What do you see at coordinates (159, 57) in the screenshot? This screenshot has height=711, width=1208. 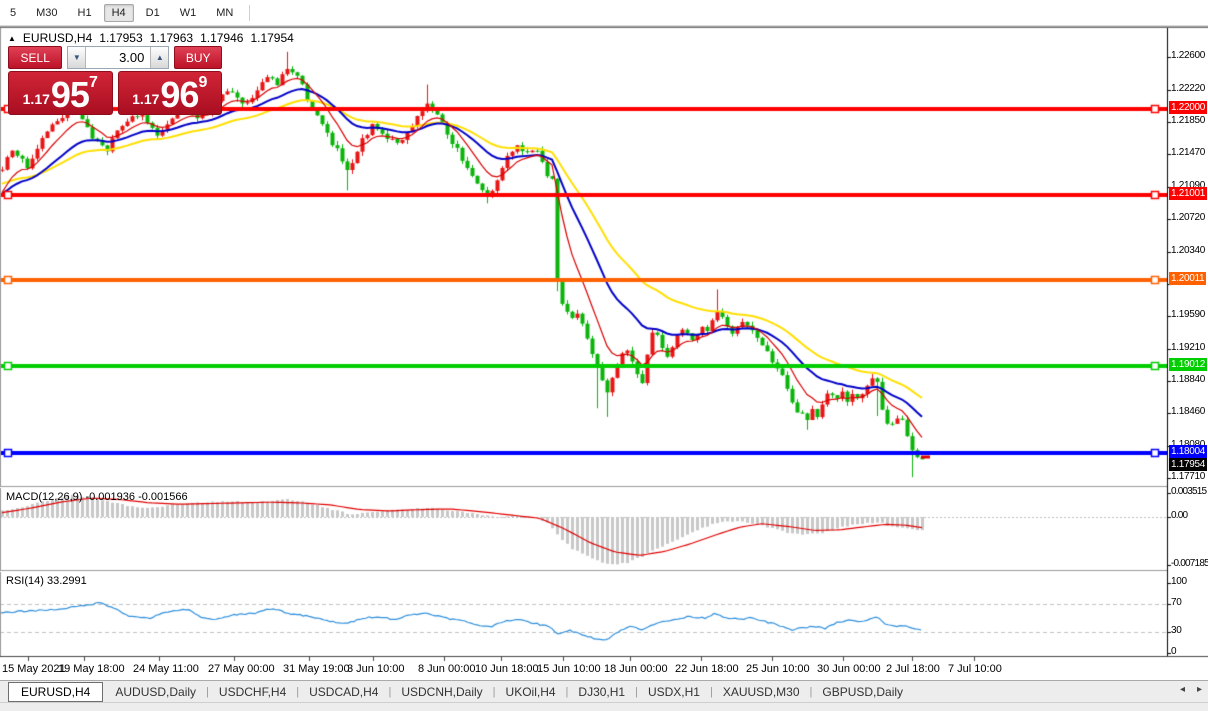 I see `volume-increase-icon: ▲` at bounding box center [159, 57].